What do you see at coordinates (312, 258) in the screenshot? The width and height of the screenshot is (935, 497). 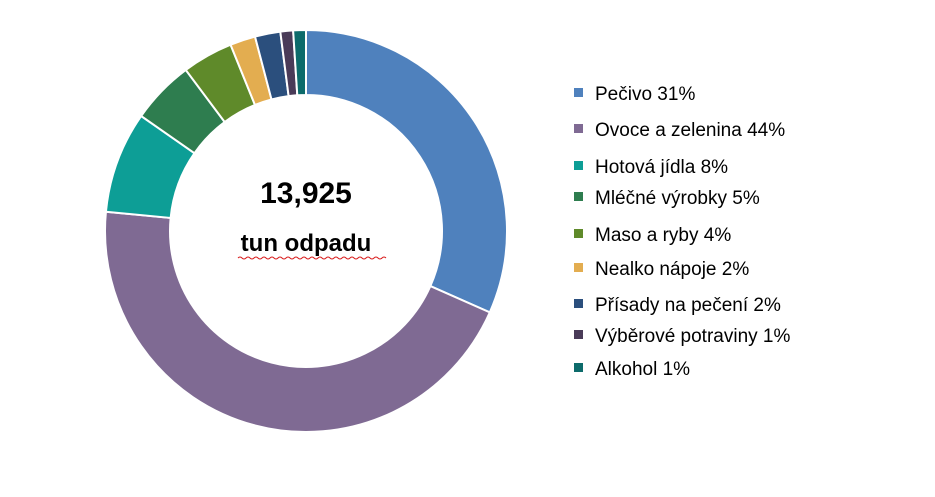 I see `spellcheck-underline` at bounding box center [312, 258].